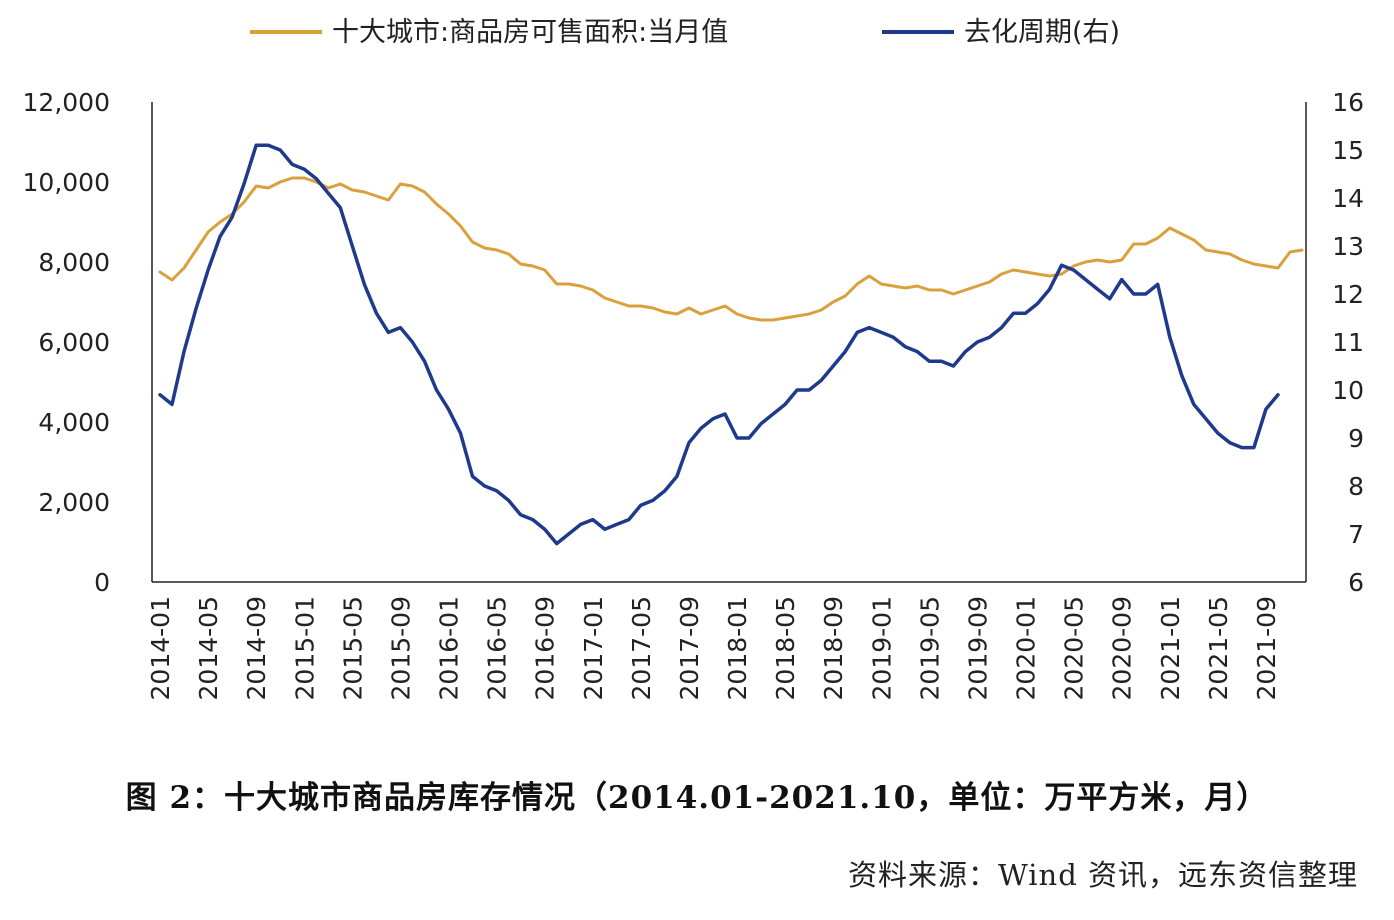 This screenshot has width=1394, height=920. Describe the element at coordinates (102, 582) in the screenshot. I see `y-left-tick-label: 0` at that location.